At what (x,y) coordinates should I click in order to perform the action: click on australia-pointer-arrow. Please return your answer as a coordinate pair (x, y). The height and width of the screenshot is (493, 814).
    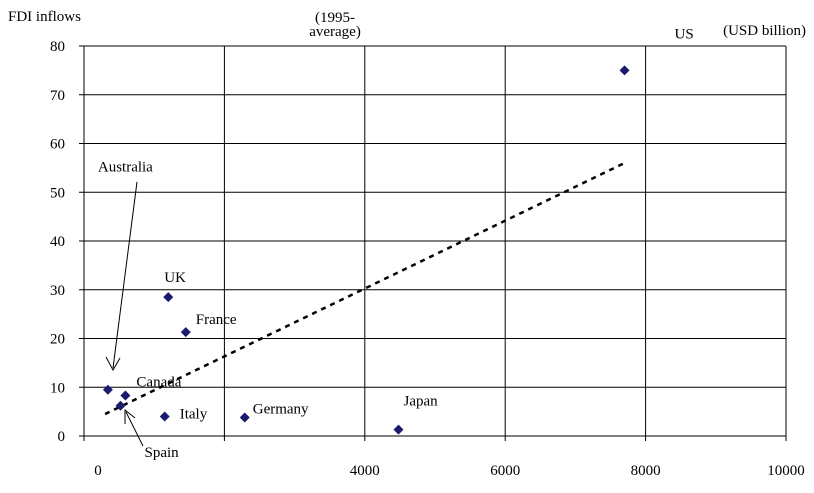
    Looking at the image, I should click on (125, 275).